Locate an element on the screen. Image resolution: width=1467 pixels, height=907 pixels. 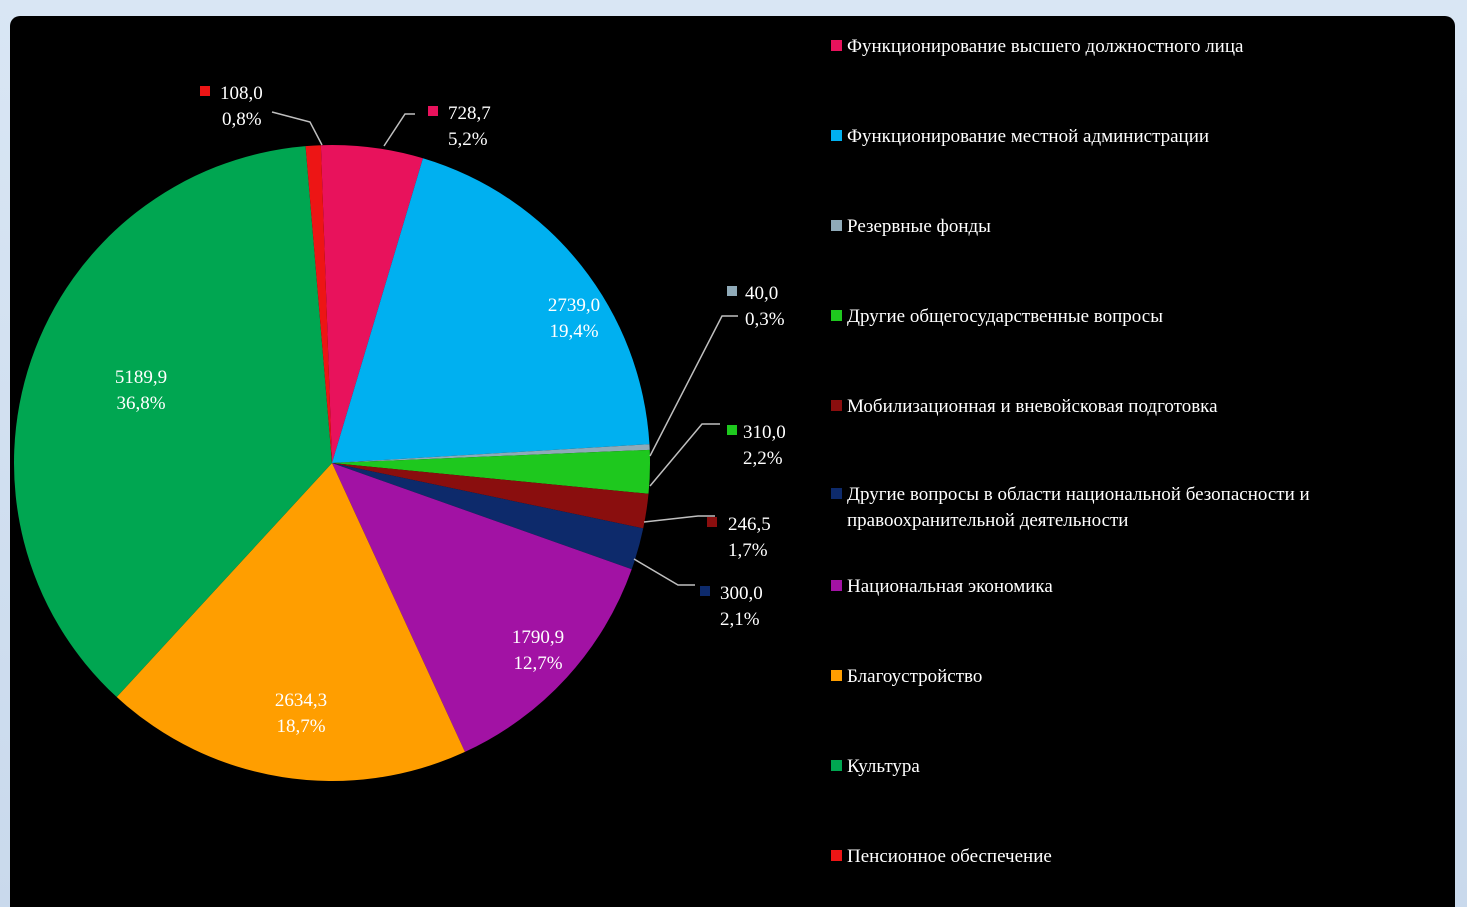
data-label-value: 108,0 is located at coordinates (241, 93).